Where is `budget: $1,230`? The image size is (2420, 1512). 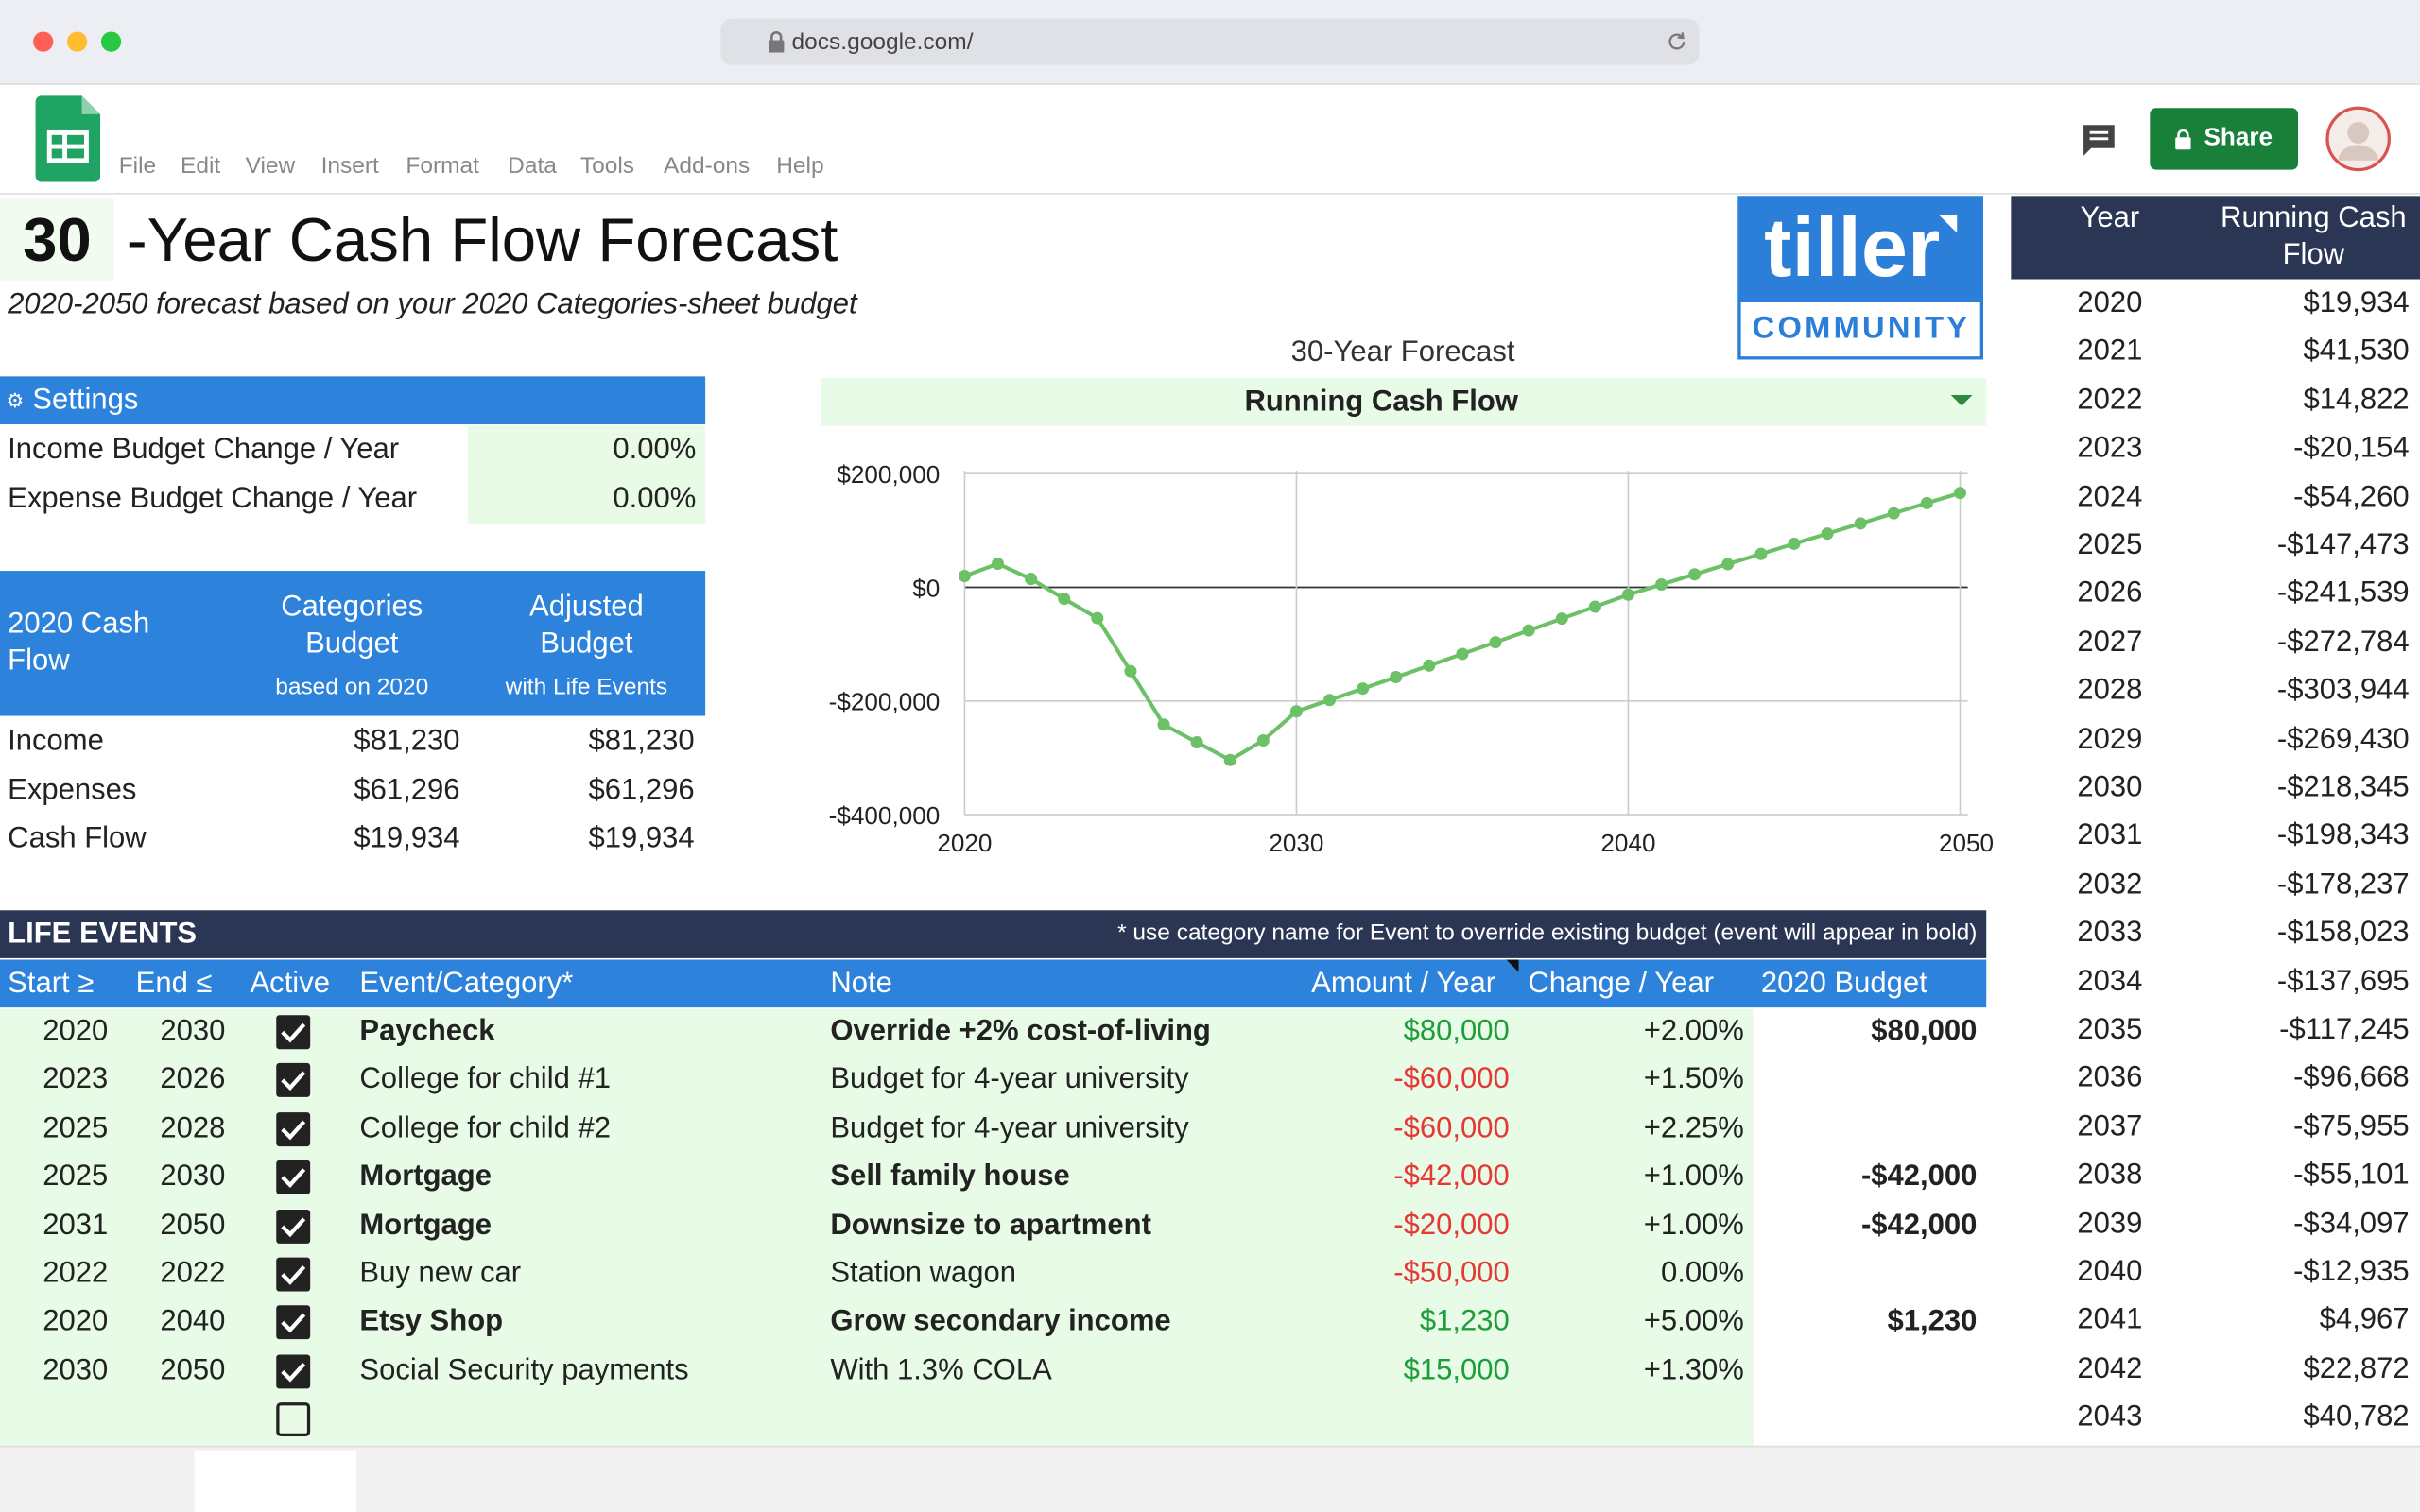
budget: $1,230 is located at coordinates (1932, 1322).